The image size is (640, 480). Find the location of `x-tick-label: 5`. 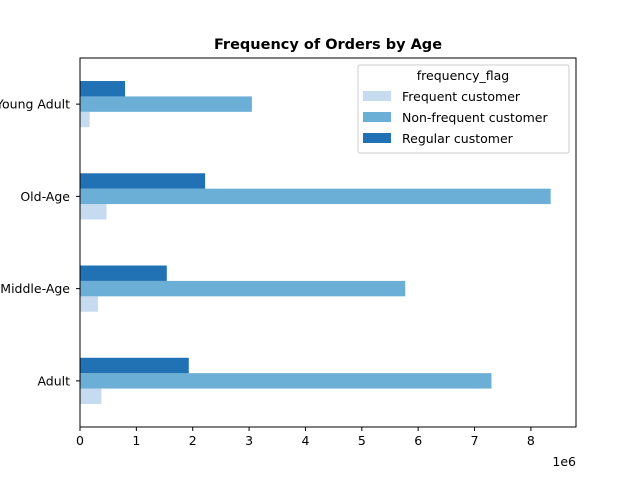

x-tick-label: 5 is located at coordinates (362, 440).